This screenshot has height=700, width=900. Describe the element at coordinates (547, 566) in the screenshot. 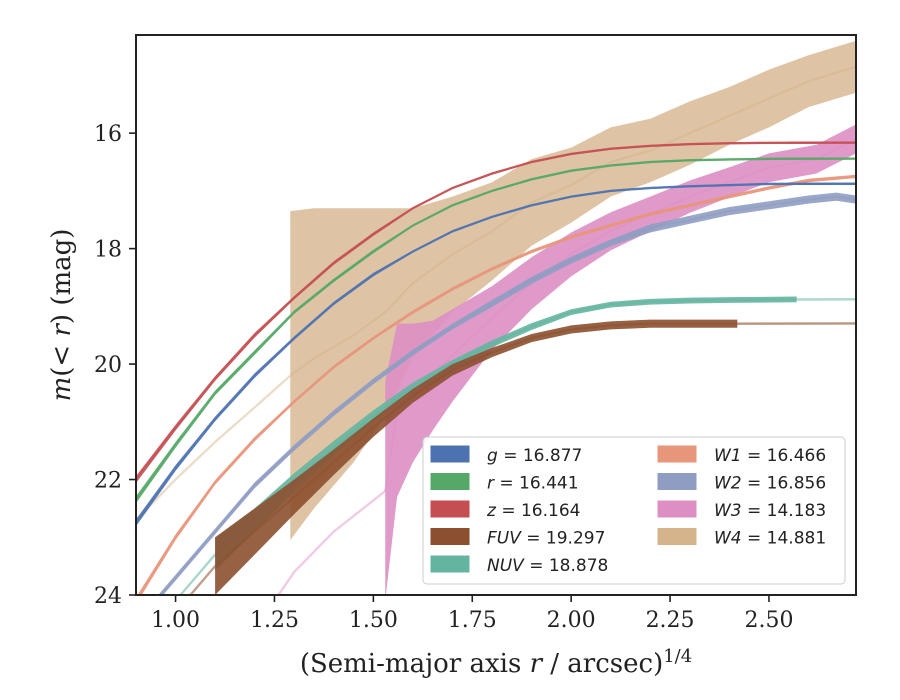

I see `legend-label-nuv: NUV = 18.878` at that location.